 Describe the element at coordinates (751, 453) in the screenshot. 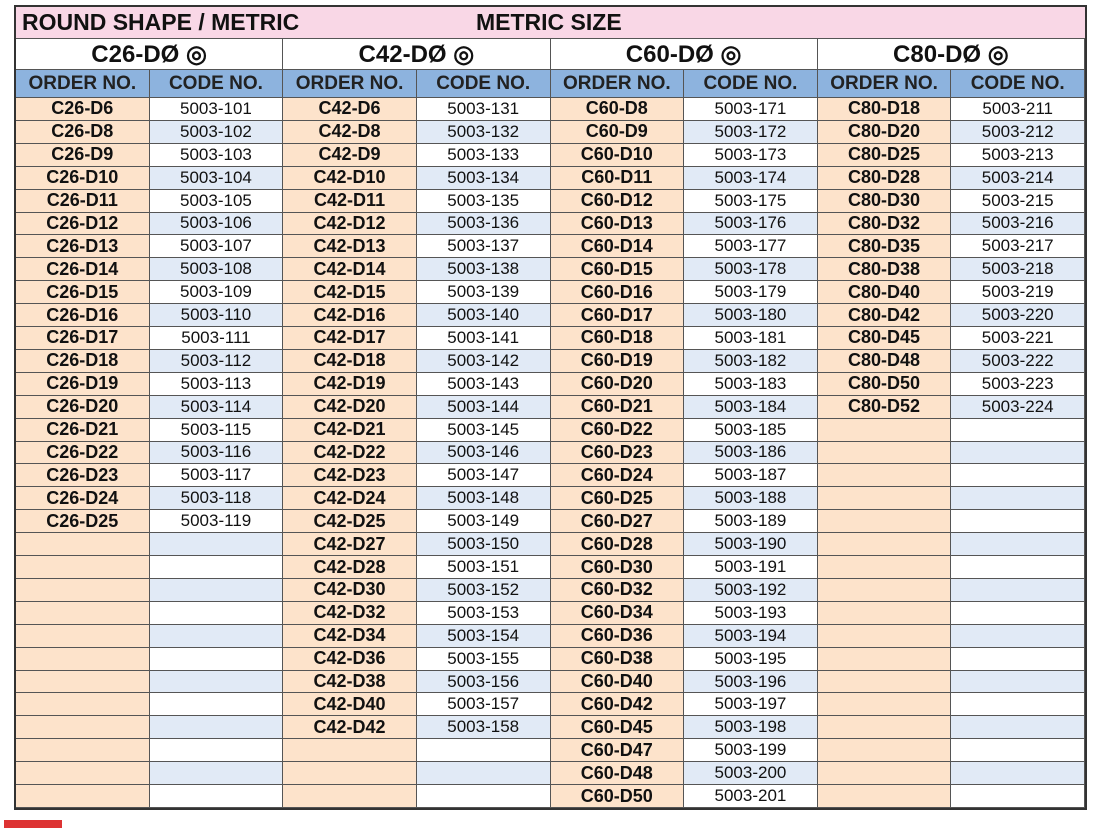

I see `code-number: 5003-186` at that location.